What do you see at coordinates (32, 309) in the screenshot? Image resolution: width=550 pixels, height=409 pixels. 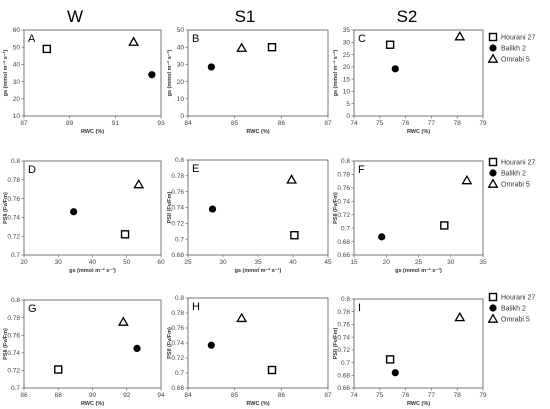 I see `panel-label: G` at bounding box center [32, 309].